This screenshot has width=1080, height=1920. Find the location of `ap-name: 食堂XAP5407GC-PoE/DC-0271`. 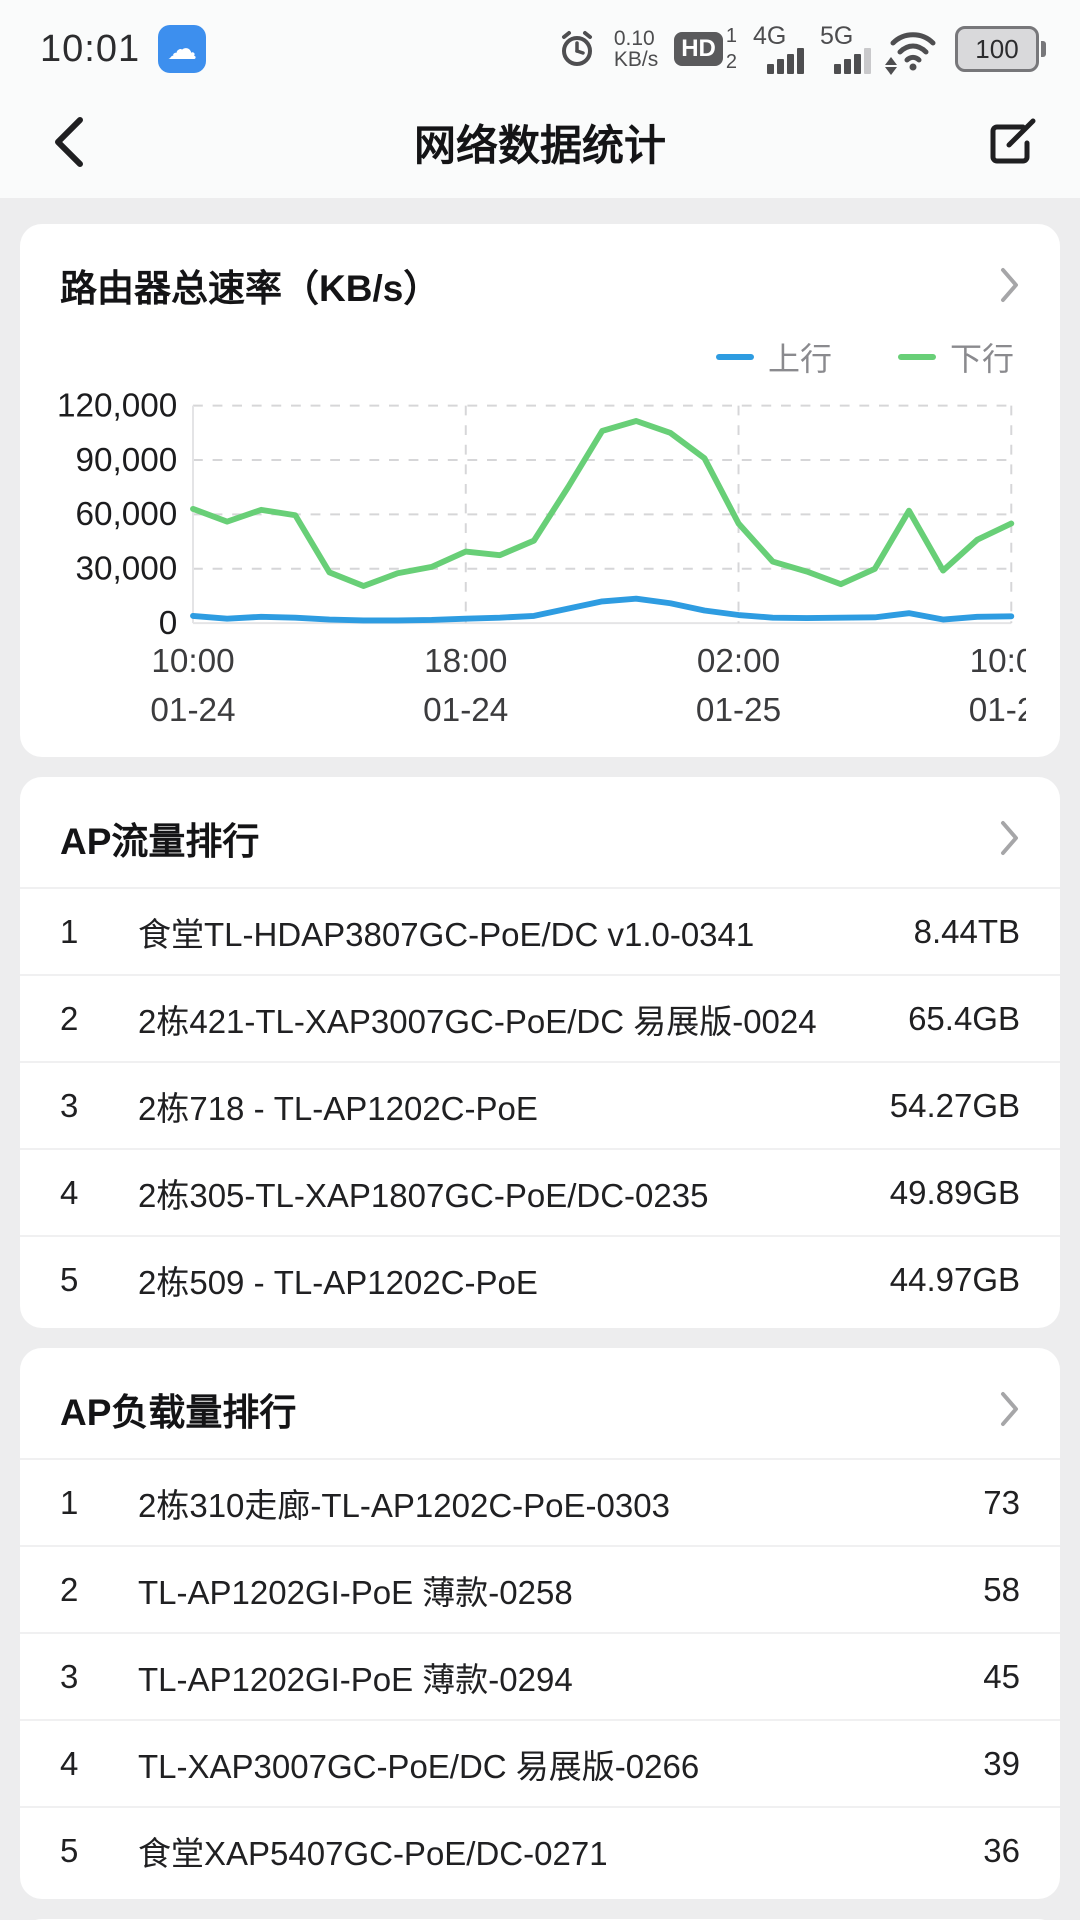

ap-name: 食堂XAP5407GC-PoE/DC-0271 is located at coordinates (373, 1853).